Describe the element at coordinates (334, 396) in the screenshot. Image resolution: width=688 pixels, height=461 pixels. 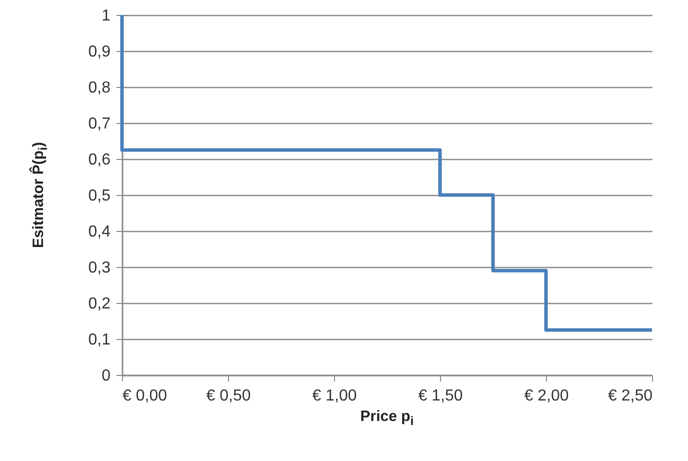
I see `x-tick-label: € 1,00` at that location.